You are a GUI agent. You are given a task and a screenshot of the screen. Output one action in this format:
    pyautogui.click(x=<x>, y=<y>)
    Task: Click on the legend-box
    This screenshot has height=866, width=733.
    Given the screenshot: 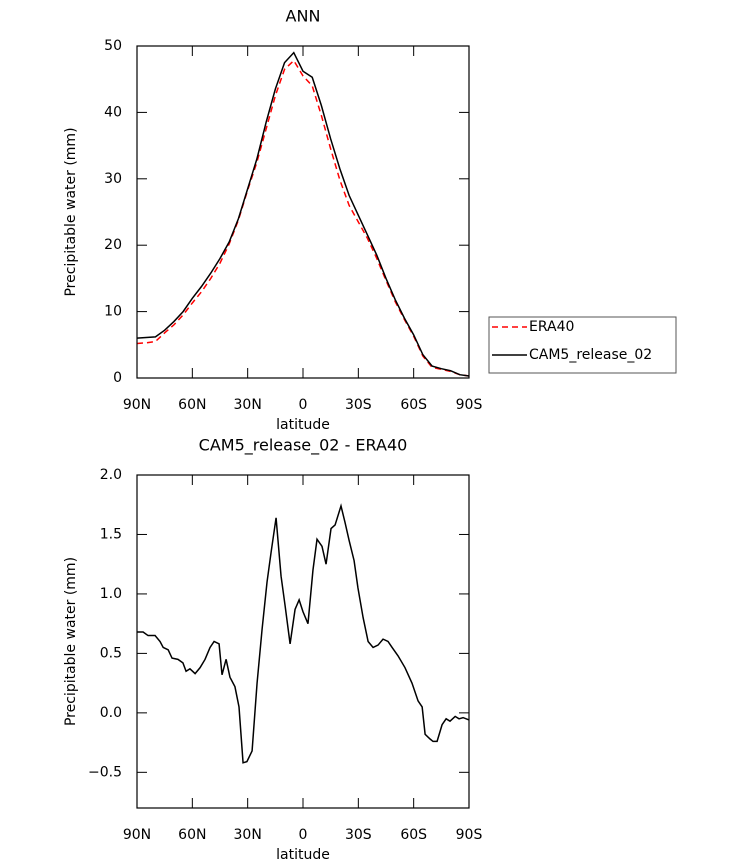 What is the action you would take?
    pyautogui.click(x=582, y=345)
    